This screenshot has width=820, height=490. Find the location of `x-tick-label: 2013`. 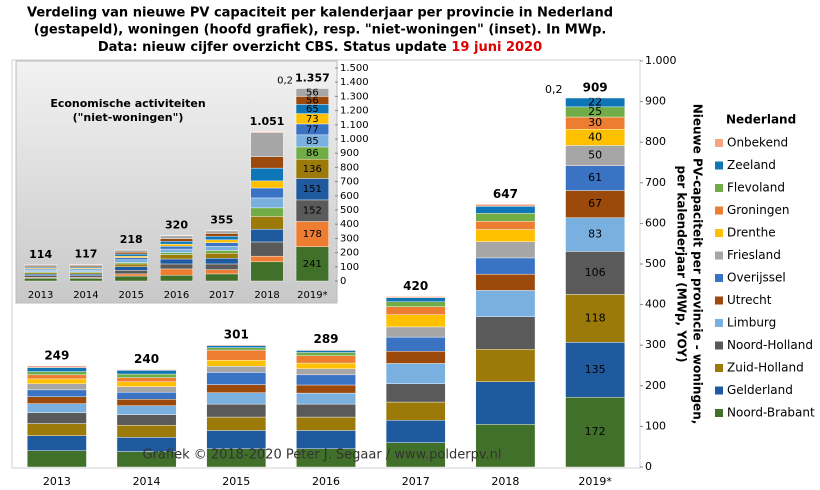

x-tick-label: 2013 is located at coordinates (57, 481).